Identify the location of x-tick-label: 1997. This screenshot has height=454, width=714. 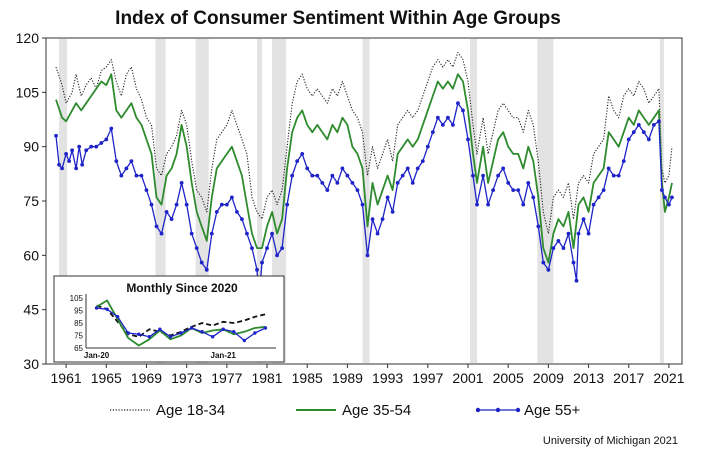
(427, 378).